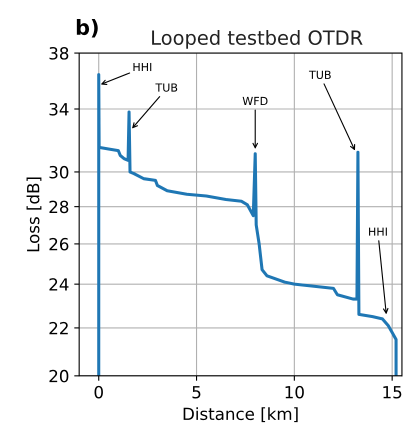 This screenshot has width=406, height=435. Describe the element at coordinates (392, 392) in the screenshot. I see `x-tick-label: 15` at that location.